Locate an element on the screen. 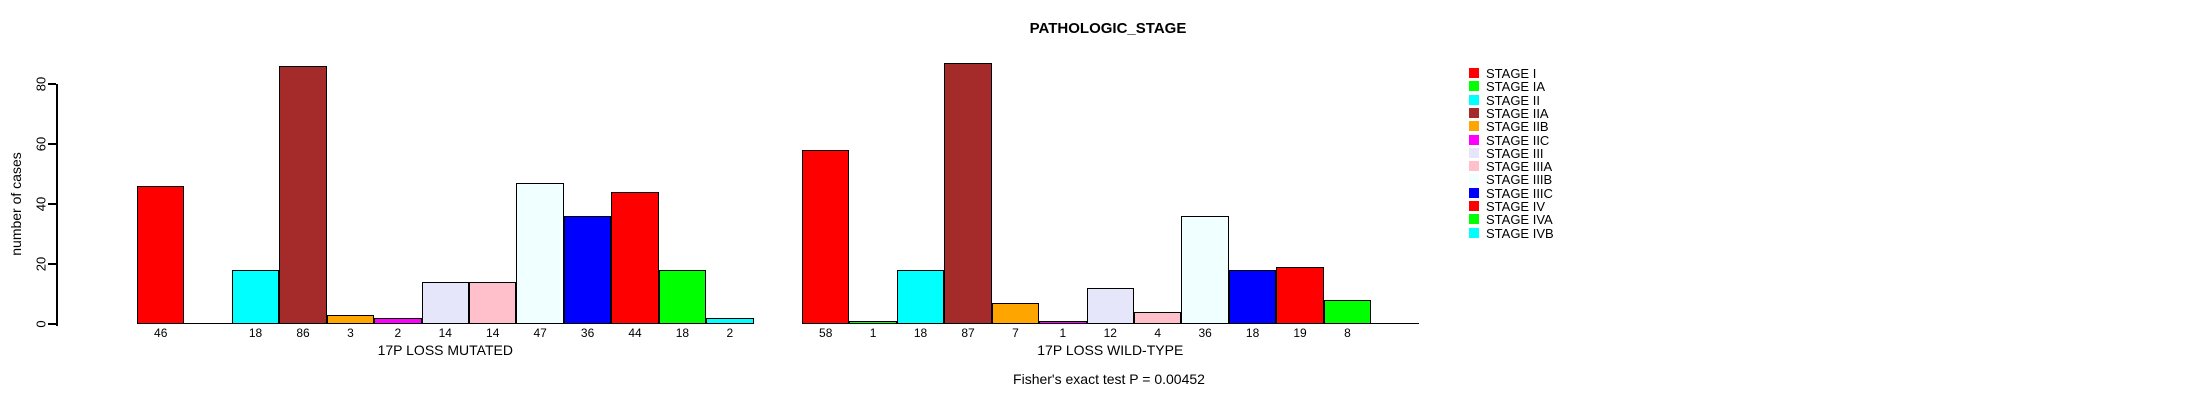 This screenshot has height=400, width=2190. legend-swatch-stage-ii is located at coordinates (1474, 99).